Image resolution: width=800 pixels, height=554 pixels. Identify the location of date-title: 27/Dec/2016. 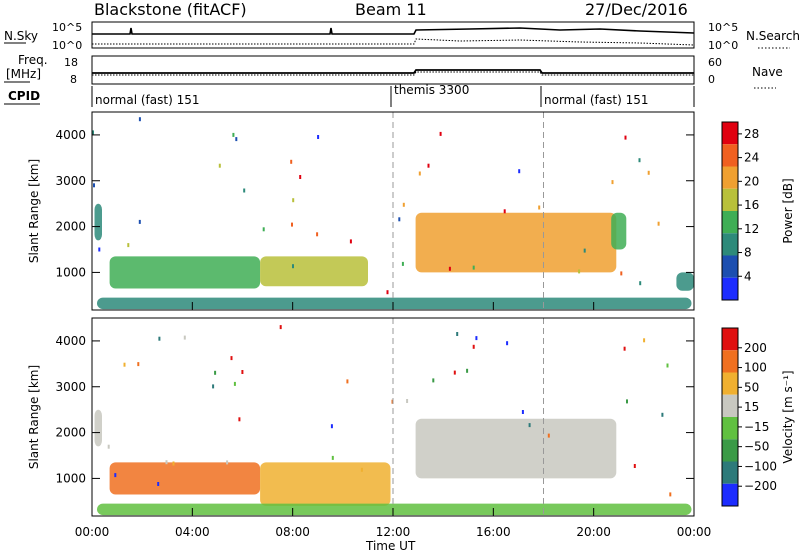
(636, 9).